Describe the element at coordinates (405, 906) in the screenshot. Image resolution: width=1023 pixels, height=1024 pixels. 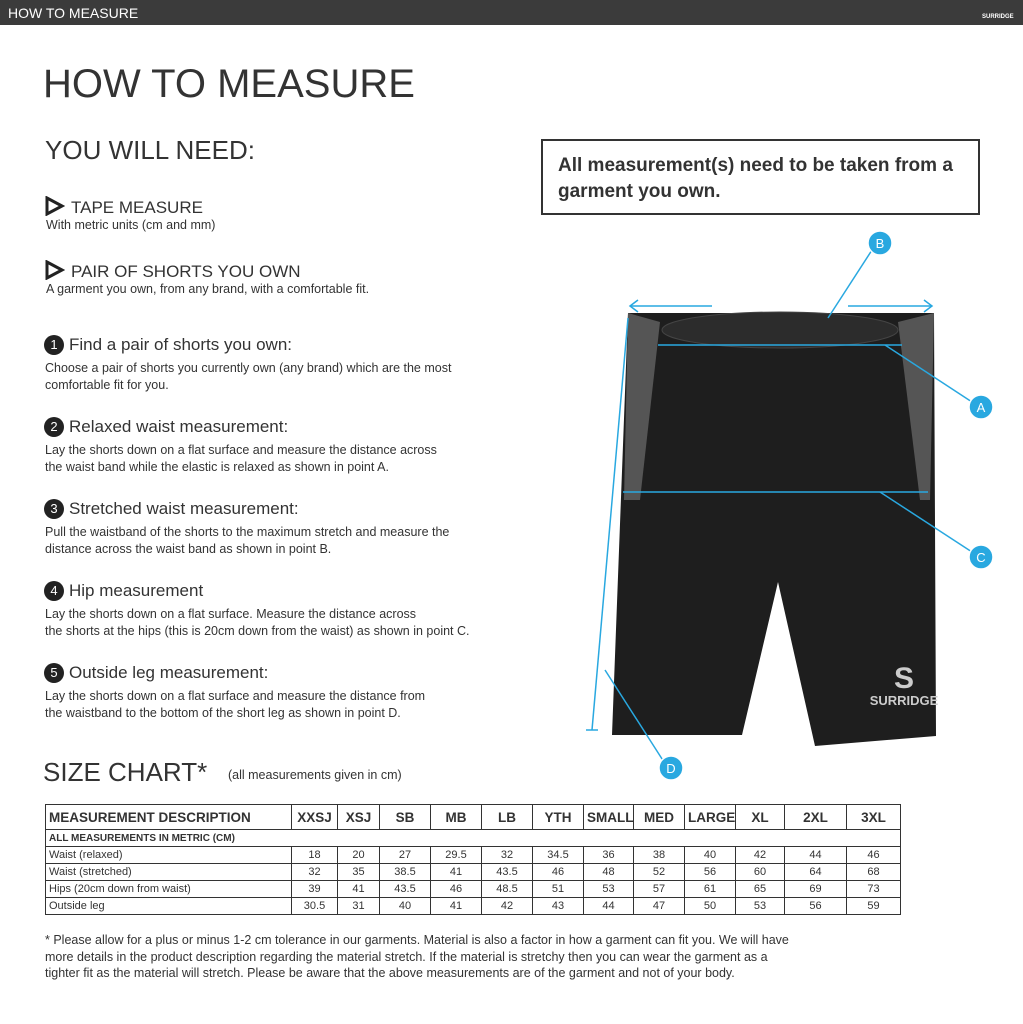
I see `value-cell: 40` at that location.